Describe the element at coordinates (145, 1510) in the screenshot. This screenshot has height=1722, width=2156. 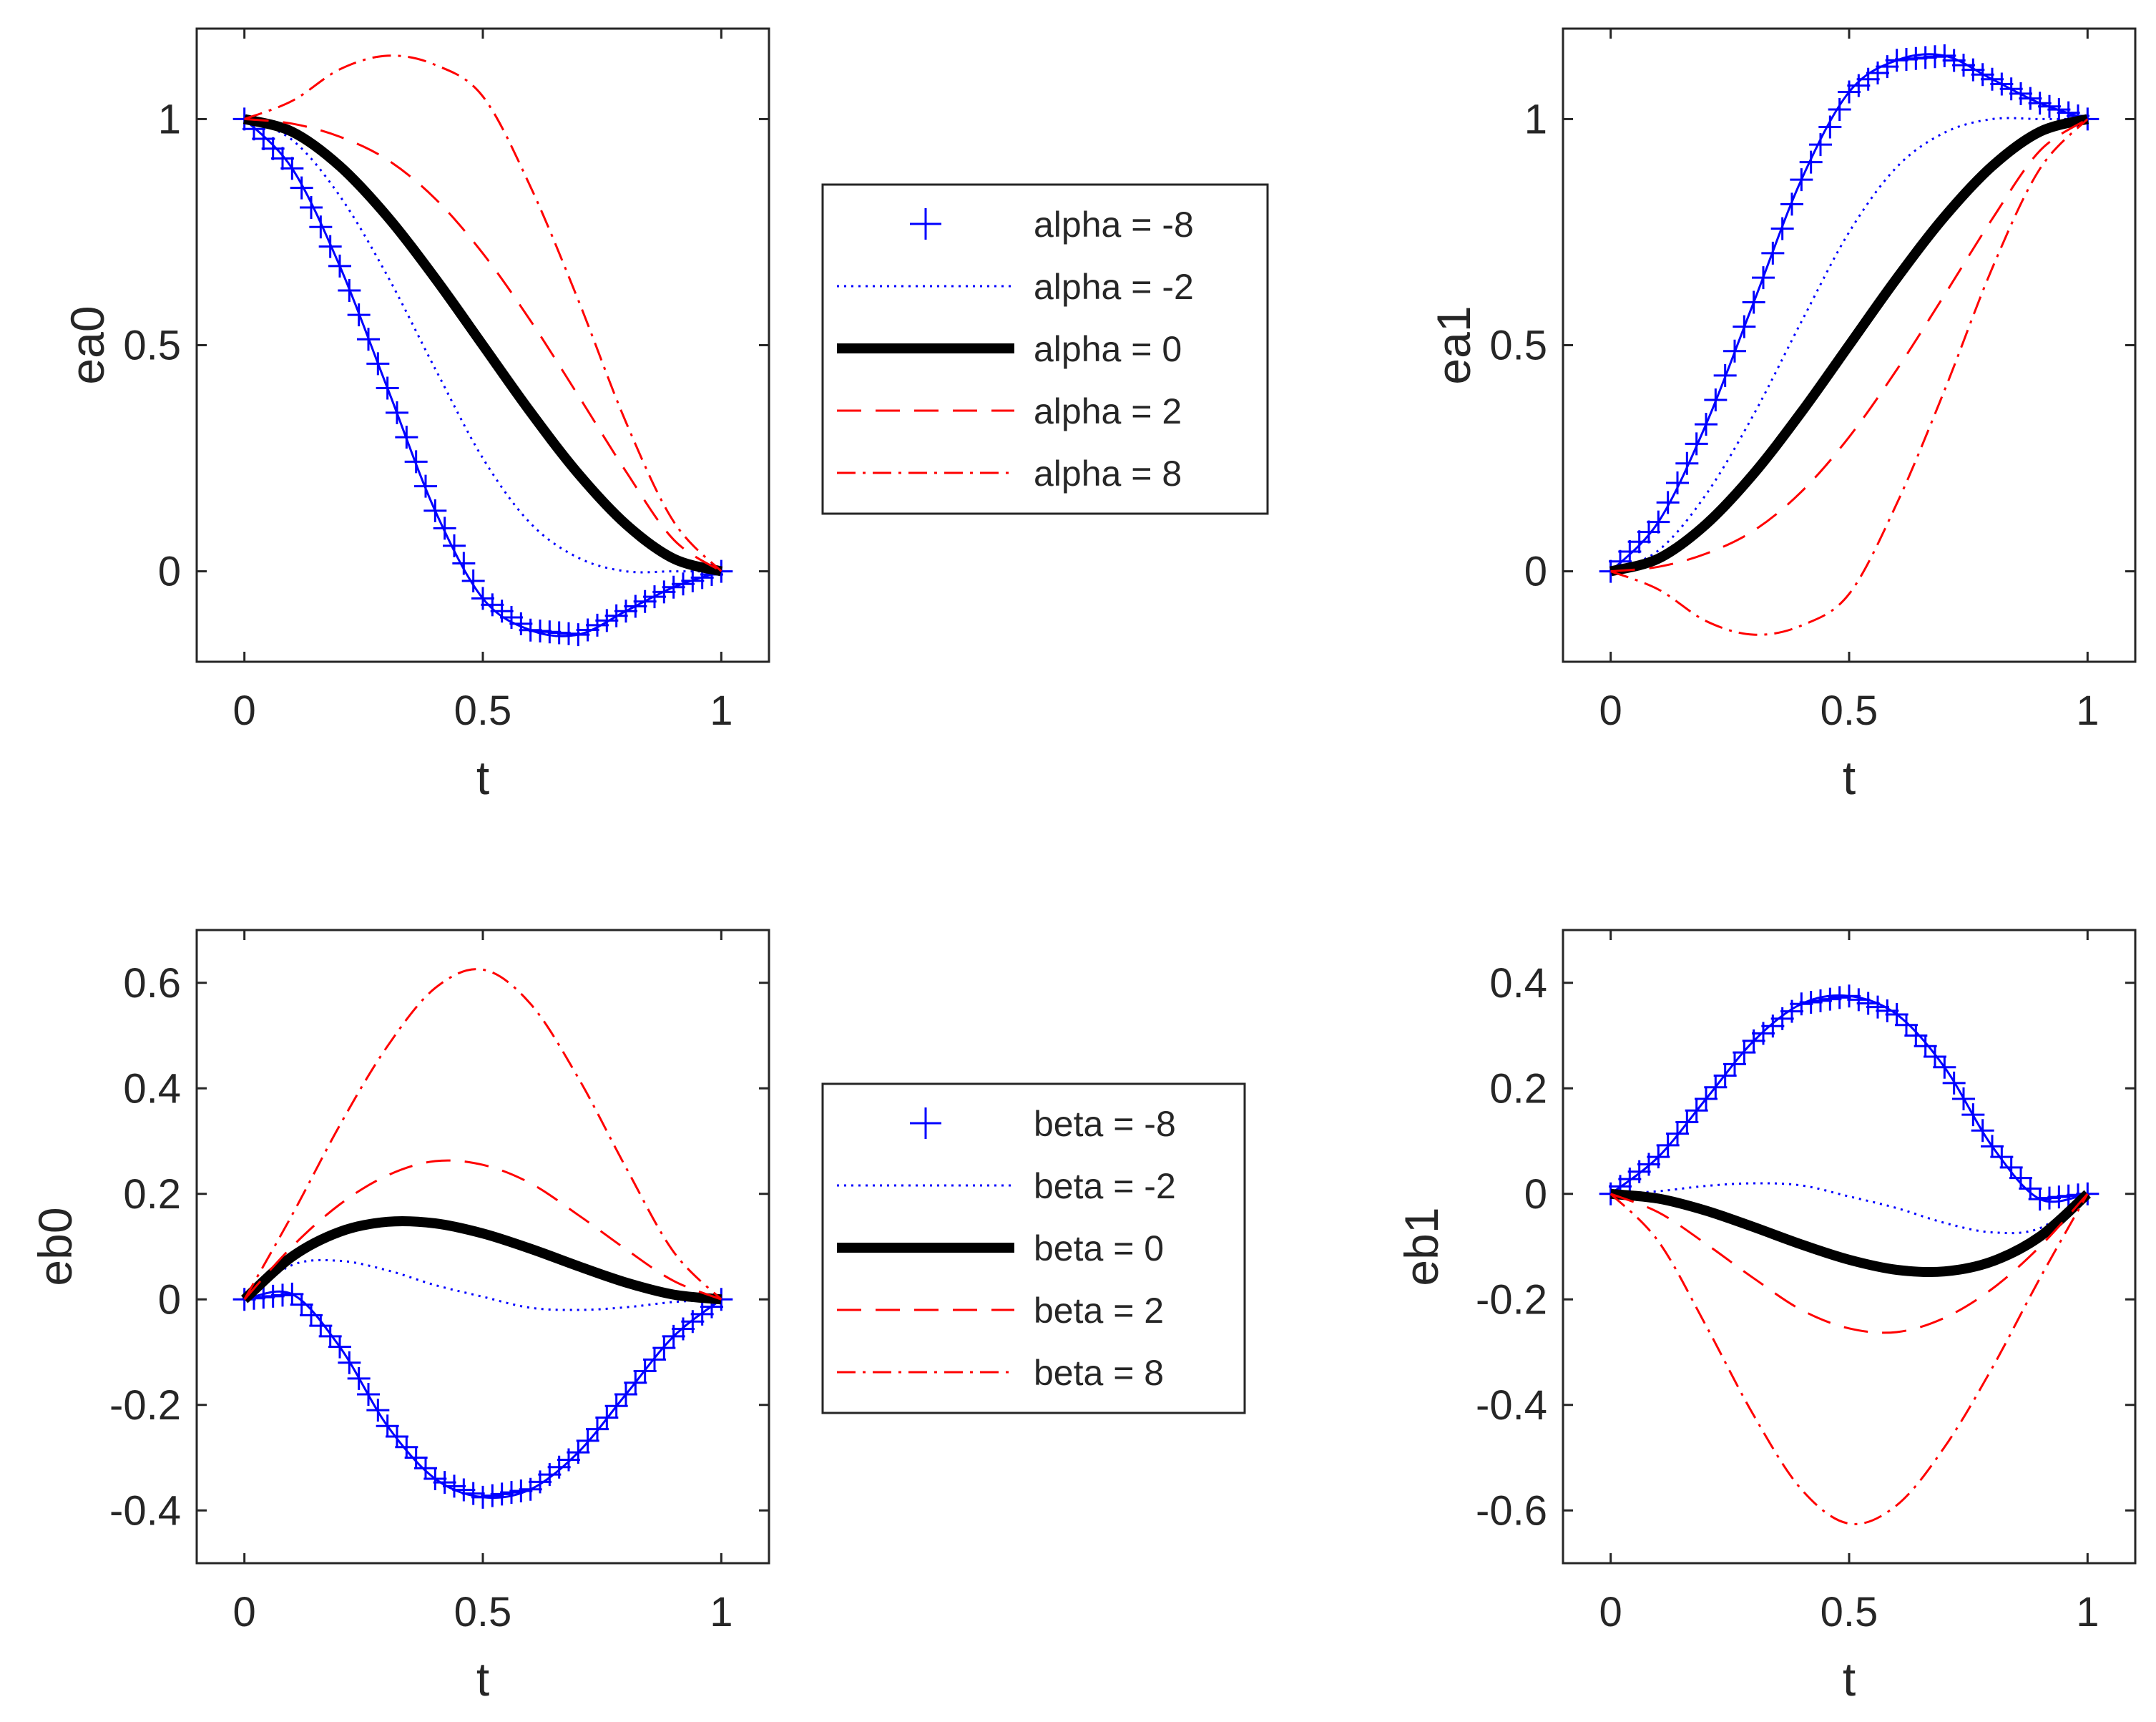
I see `y-tick-label: -0.4` at that location.